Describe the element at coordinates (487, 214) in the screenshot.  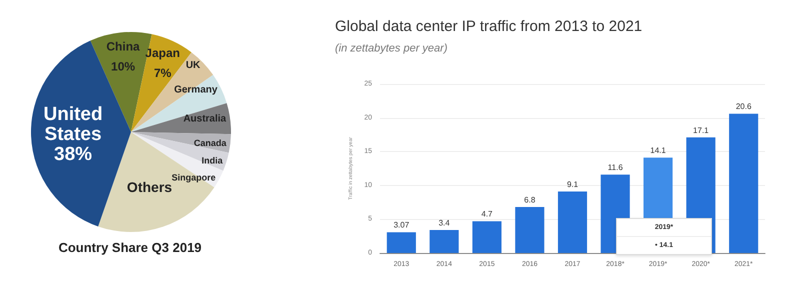
I see `data-label: 4.7` at that location.